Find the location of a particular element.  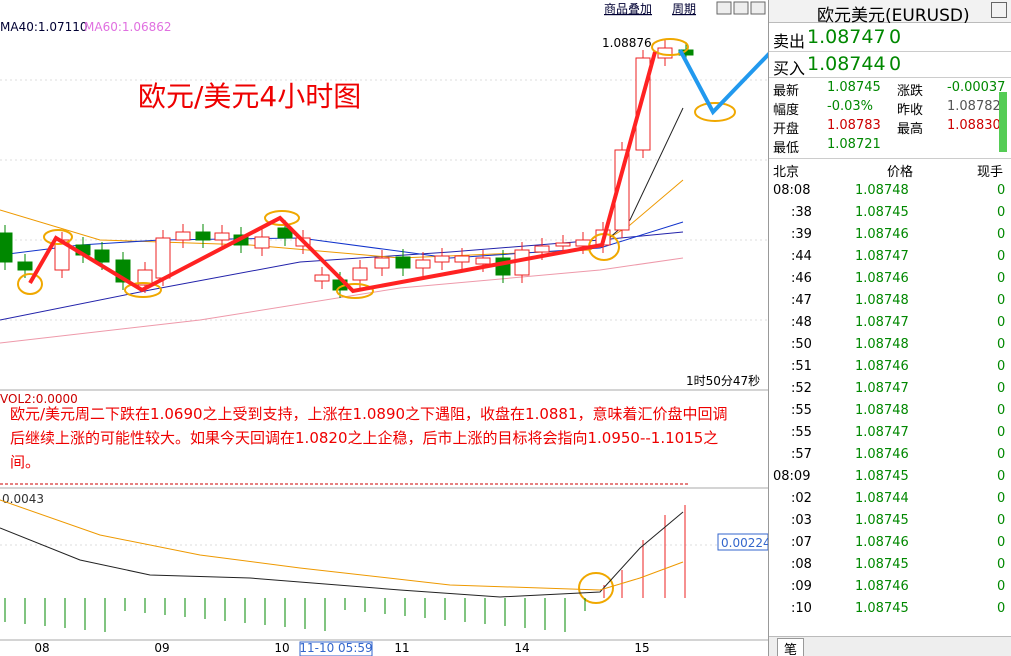

indicator-top: 0.0043 is located at coordinates (23, 499).